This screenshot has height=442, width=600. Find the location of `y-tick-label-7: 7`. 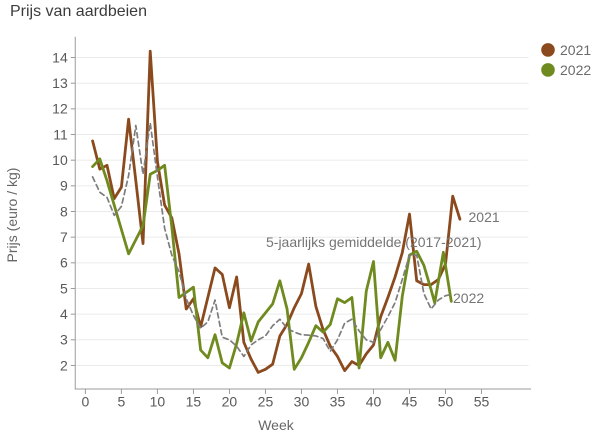

y-tick-label-7: 7 is located at coordinates (64, 237).